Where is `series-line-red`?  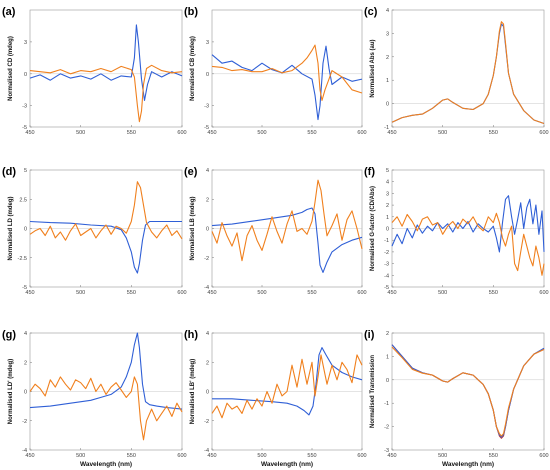
series-line-red is located at coordinates (468, 391).